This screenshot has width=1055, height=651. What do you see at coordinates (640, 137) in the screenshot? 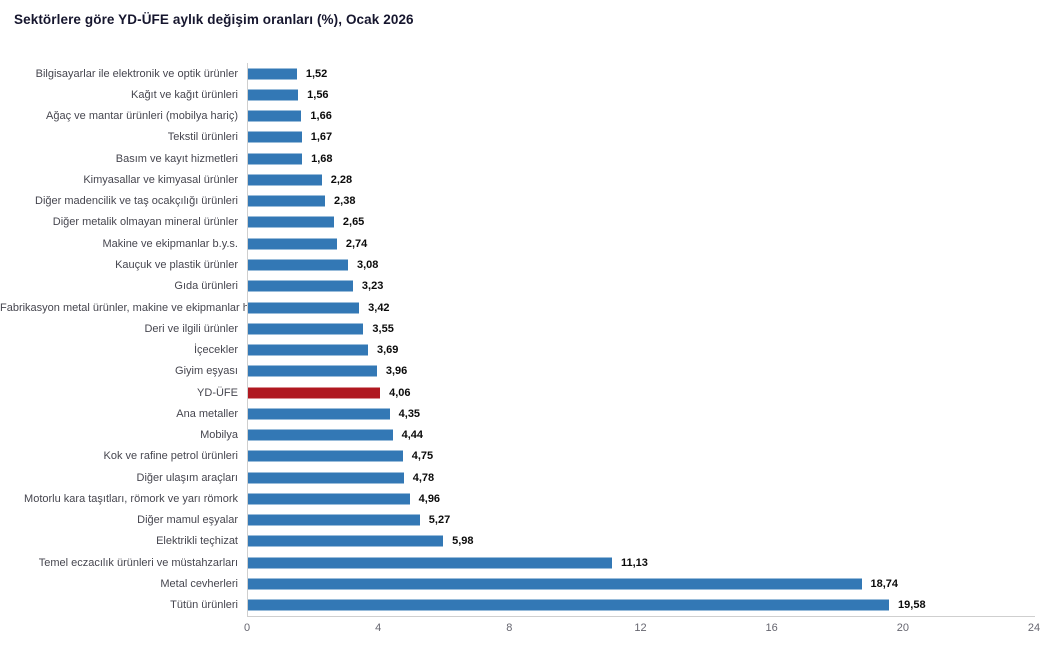
I see `bar-track: 1,67` at bounding box center [640, 137].